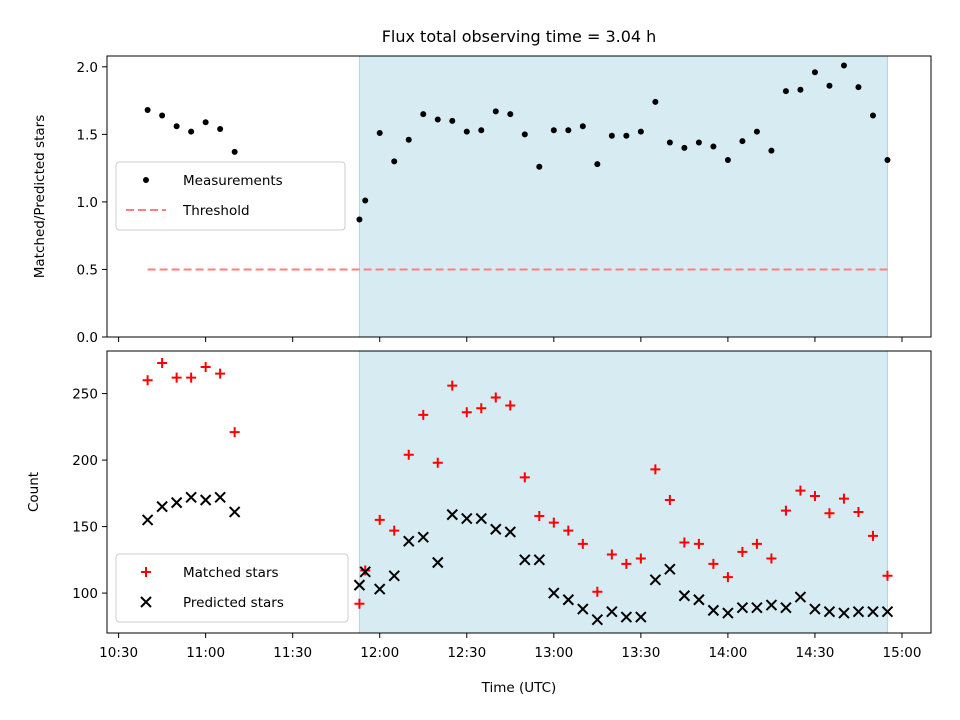 Image resolution: width=960 pixels, height=720 pixels. I want to click on legend-x-marker, so click(146, 602).